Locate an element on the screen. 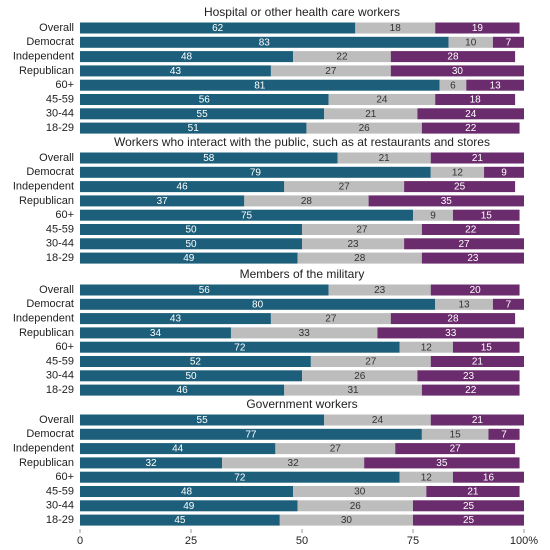 This screenshot has height=550, width=550. value-label: 77 is located at coordinates (251, 434).